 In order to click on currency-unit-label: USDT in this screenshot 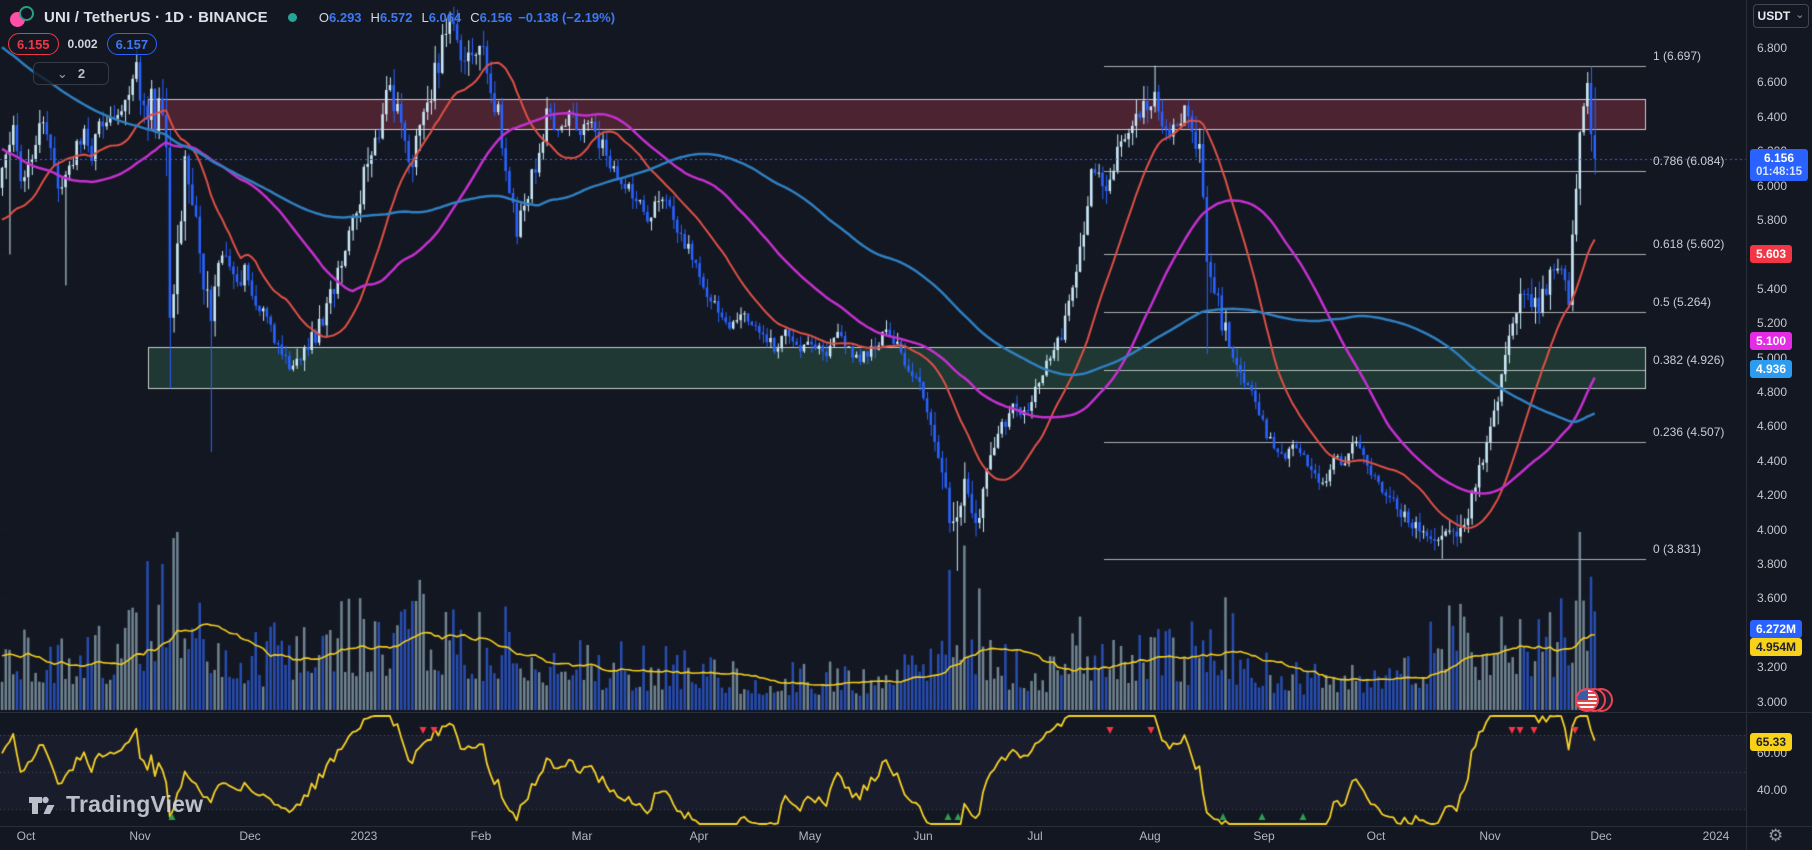, I will do `click(1774, 16)`.